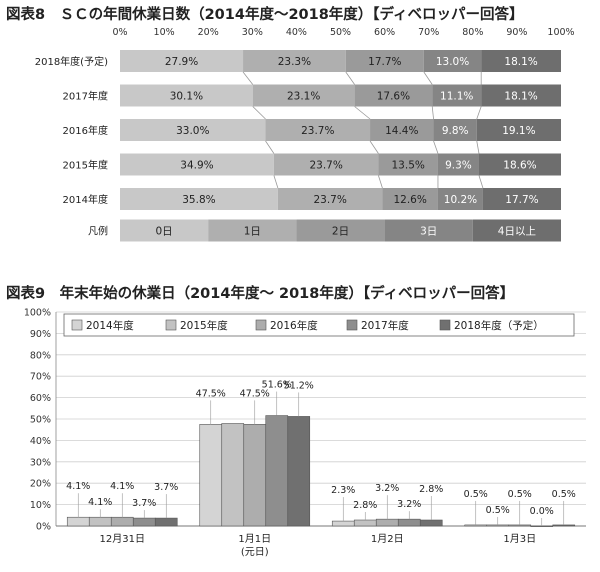 The image size is (600, 572). I want to click on y-tick-label: 20%, so click(40, 484).